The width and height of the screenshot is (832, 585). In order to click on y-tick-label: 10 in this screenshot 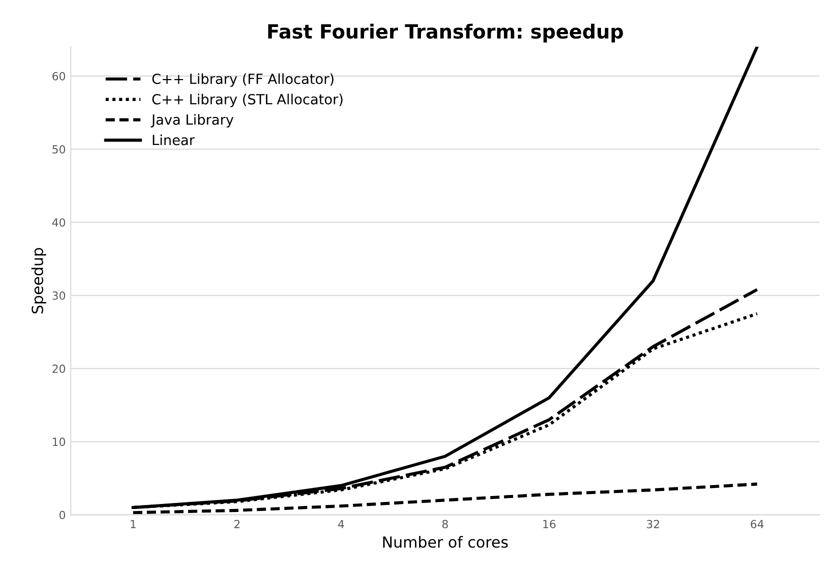, I will do `click(59, 442)`.